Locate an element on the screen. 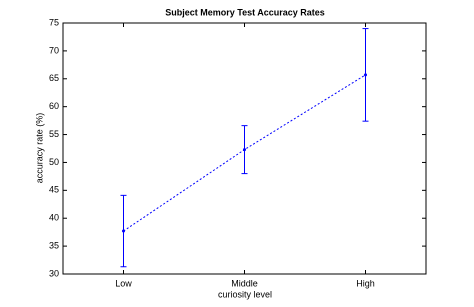 The height and width of the screenshot is (307, 474). y-tick-label: 60 is located at coordinates (54, 106).